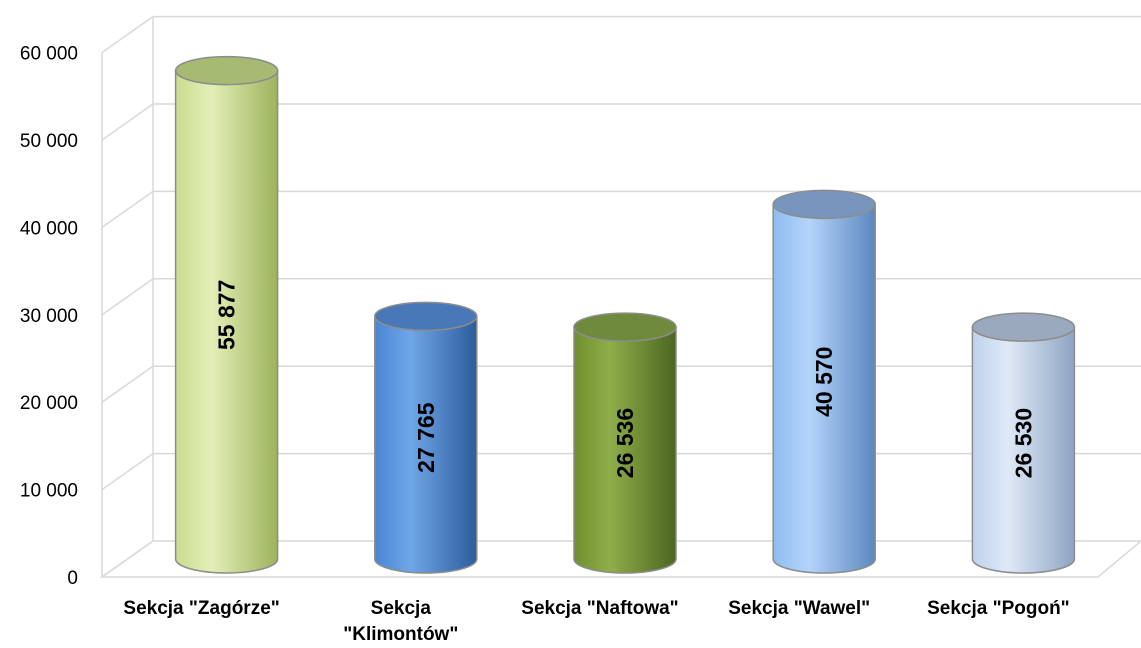 This screenshot has width=1141, height=648. What do you see at coordinates (799, 608) in the screenshot?
I see `x-tick-label: Sekcja "Wawel"` at bounding box center [799, 608].